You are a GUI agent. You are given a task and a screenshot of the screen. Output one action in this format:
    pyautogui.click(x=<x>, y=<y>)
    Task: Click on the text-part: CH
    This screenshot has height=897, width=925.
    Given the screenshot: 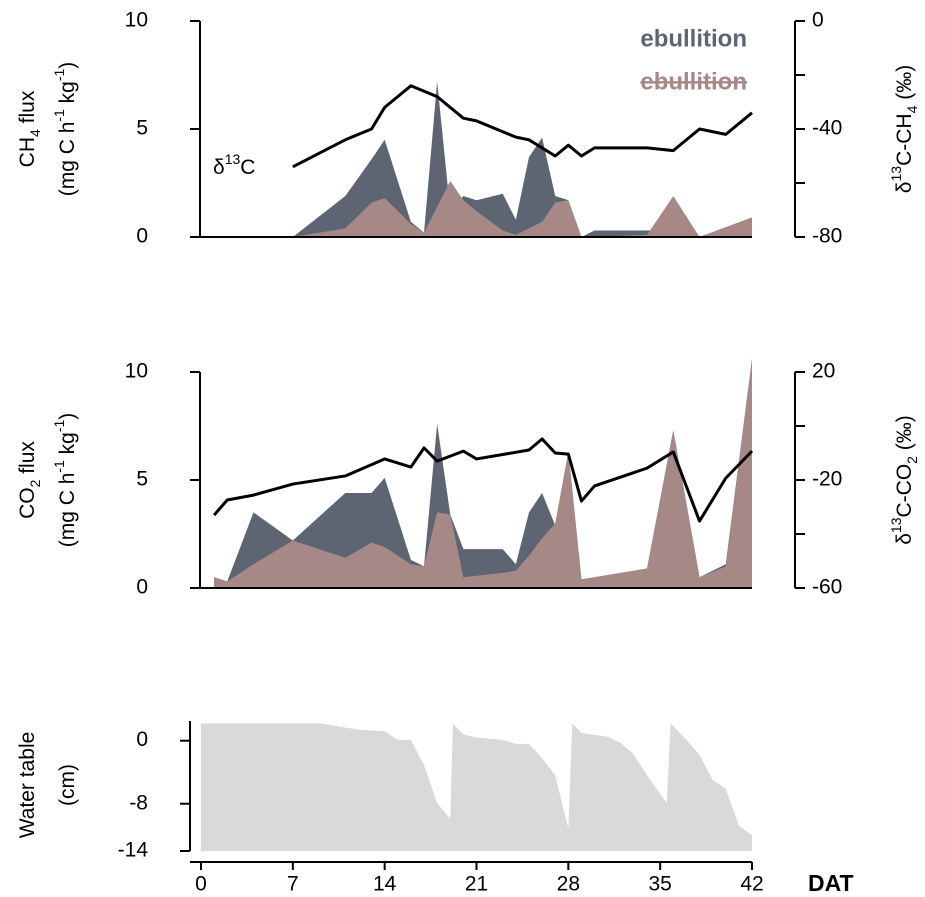 What is the action you would take?
    pyautogui.click(x=27, y=152)
    